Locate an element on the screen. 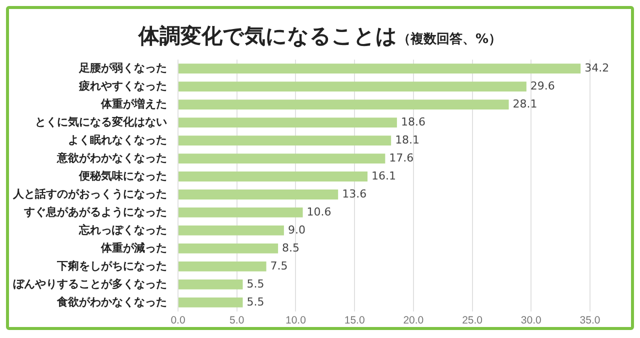  y-tick-label: 体重が減った is located at coordinates (133, 247).